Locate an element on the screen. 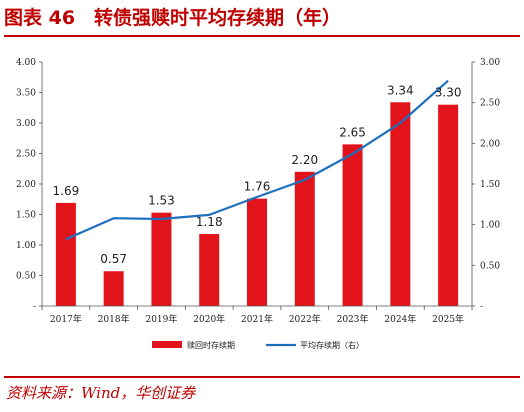 The image size is (524, 412). y-left-tick-label: 0.50 is located at coordinates (26, 277).